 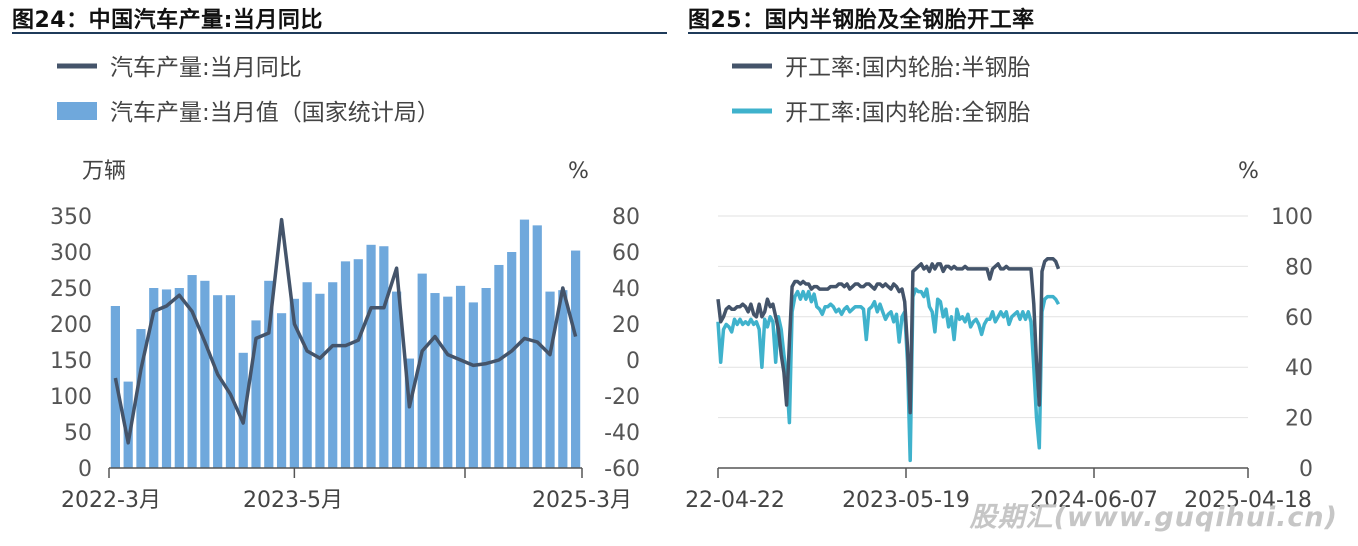 I want to click on legend-label-semi-steel: 开工率:国内轮胎:半钢胎, so click(x=908, y=68).